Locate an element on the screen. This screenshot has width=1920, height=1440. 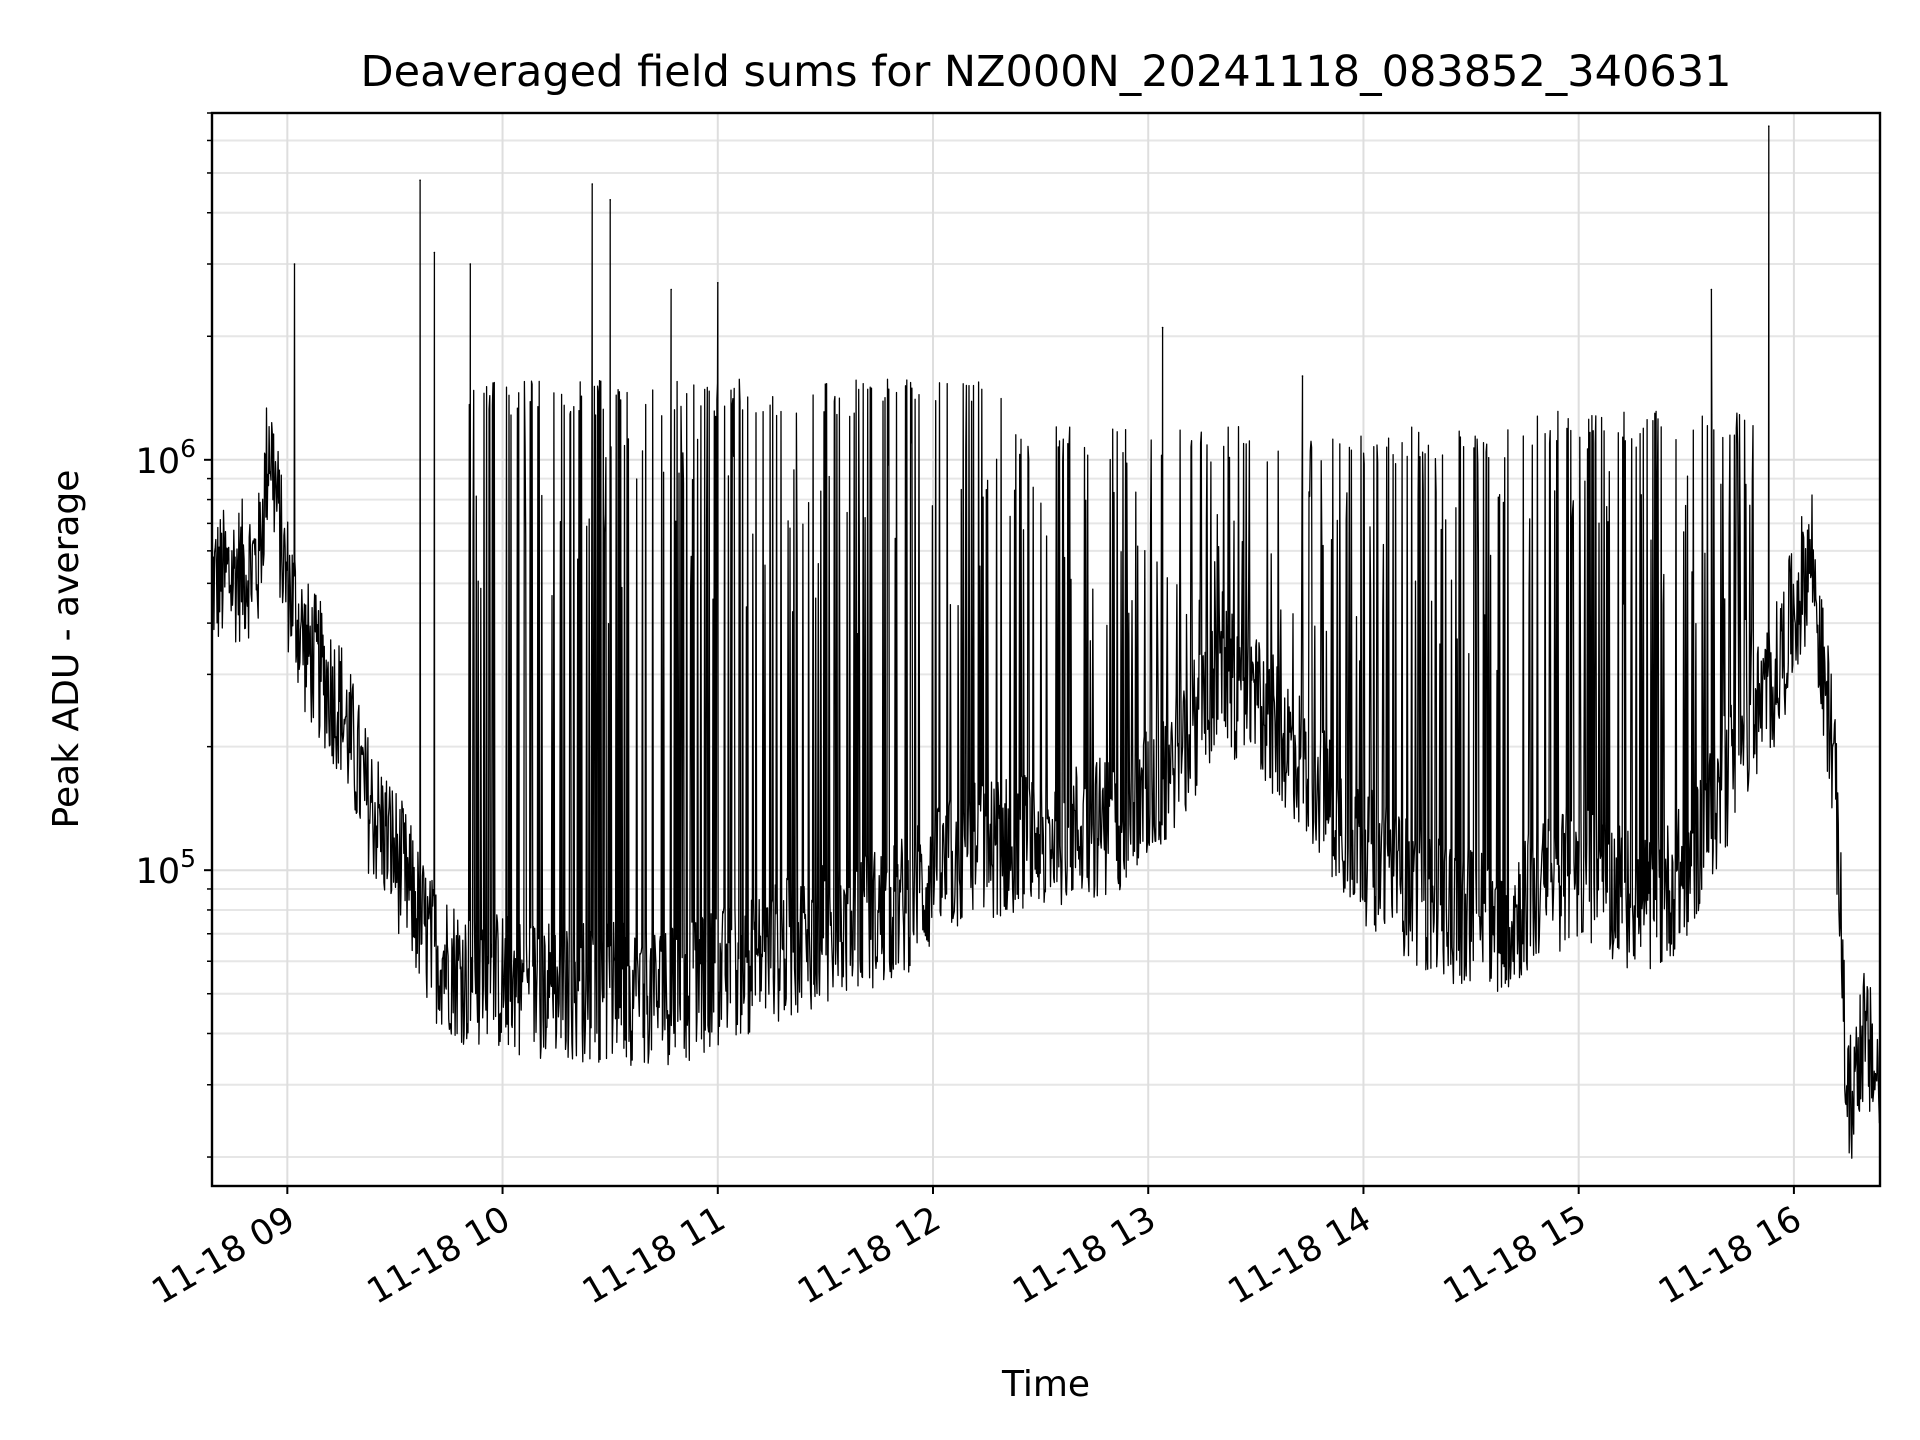
x-axis-label: Time is located at coordinates (1045, 1384).